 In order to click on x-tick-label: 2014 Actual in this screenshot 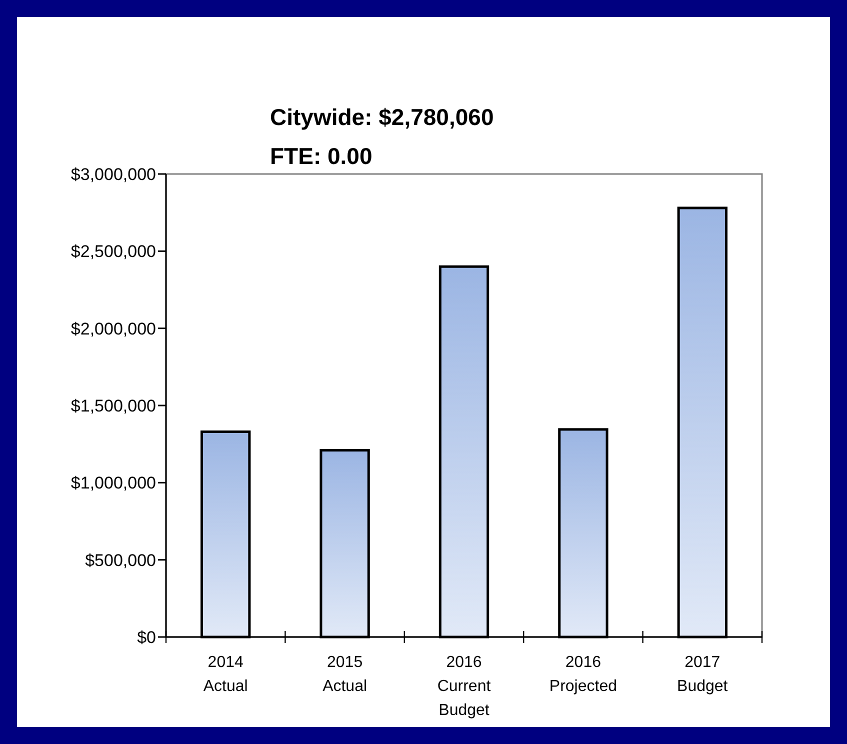, I will do `click(225, 674)`.